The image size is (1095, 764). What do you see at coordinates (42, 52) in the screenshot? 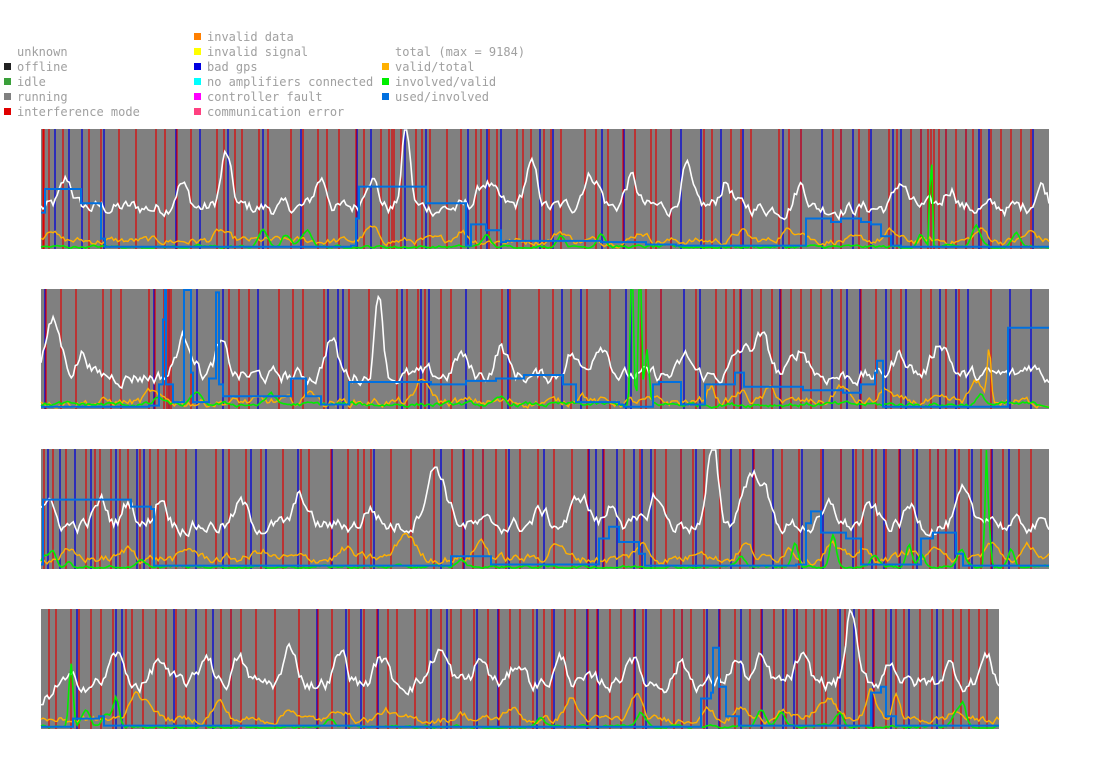
I see `legend-label: unknown` at bounding box center [42, 52].